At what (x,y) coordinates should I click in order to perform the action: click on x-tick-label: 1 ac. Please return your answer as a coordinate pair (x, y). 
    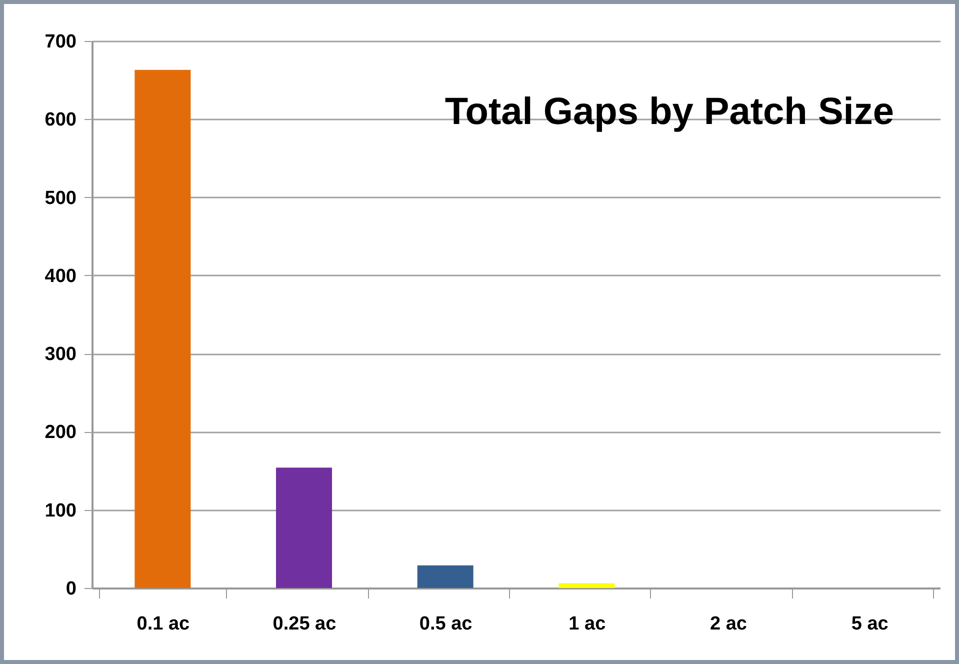
    Looking at the image, I should click on (587, 624).